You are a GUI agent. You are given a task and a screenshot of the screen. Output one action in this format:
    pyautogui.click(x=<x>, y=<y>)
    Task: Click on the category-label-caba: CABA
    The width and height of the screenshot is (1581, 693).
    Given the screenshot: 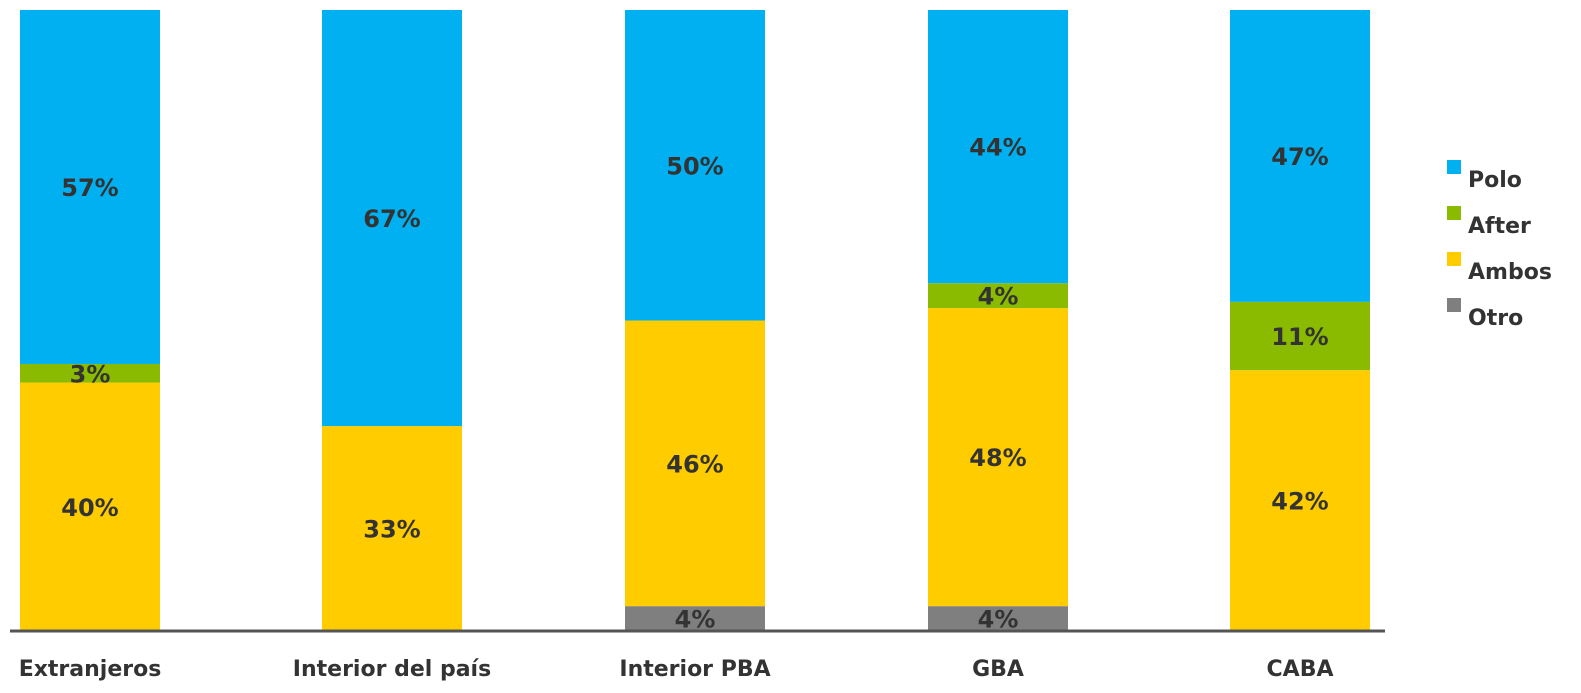 What is the action you would take?
    pyautogui.click(x=1300, y=669)
    